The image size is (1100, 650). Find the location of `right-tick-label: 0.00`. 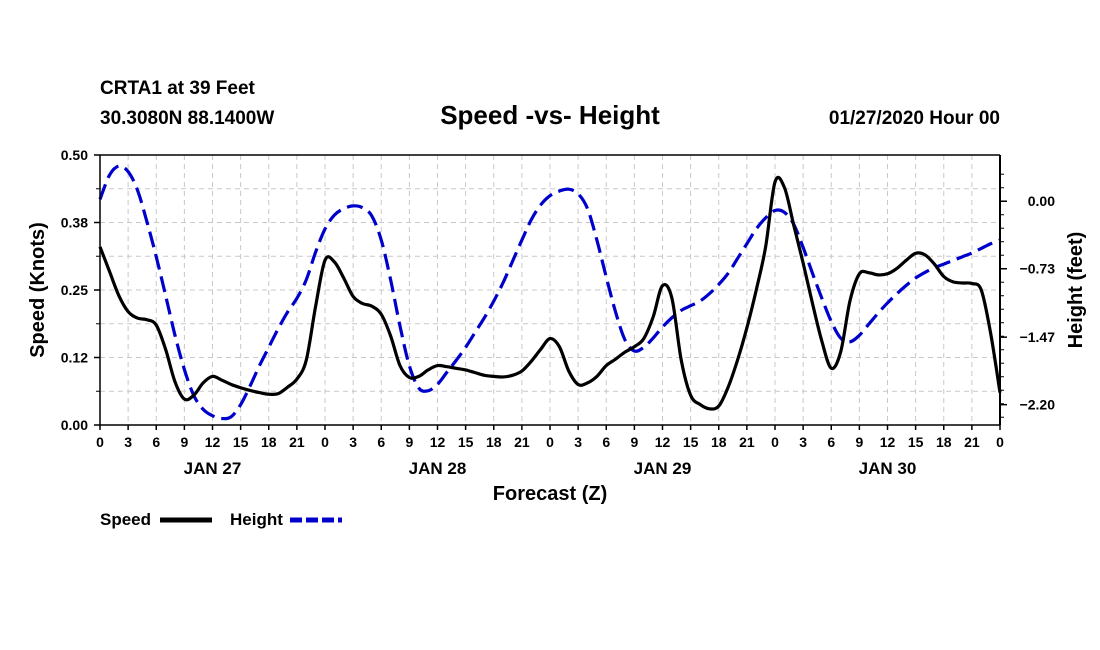

right-tick-label: 0.00 is located at coordinates (1041, 201).